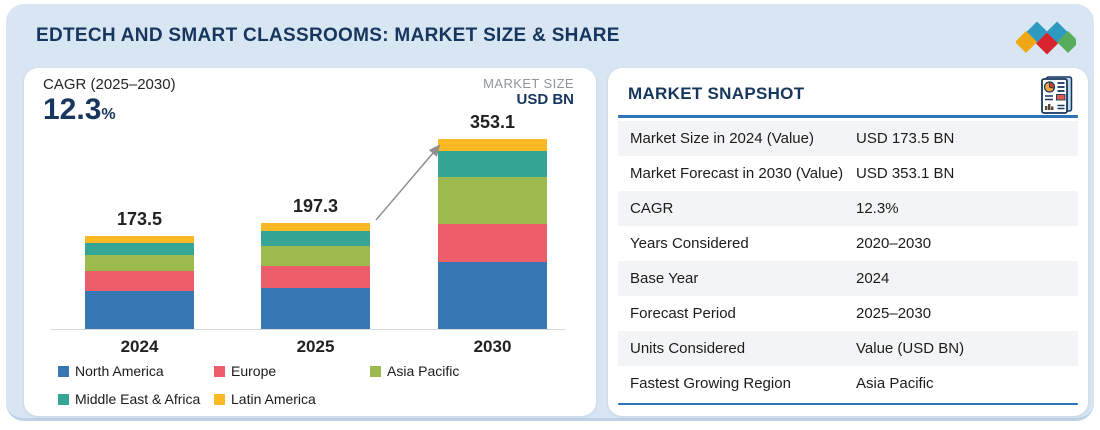  I want to click on cagr-block: CAGR (2025–2030) 12.3%, so click(109, 101).